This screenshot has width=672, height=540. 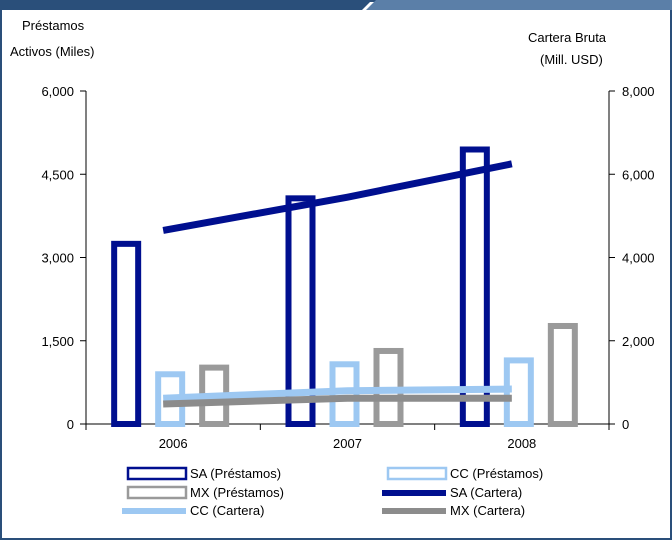 What do you see at coordinates (227, 510) in the screenshot?
I see `legend-label: CC (Cartera)` at bounding box center [227, 510].